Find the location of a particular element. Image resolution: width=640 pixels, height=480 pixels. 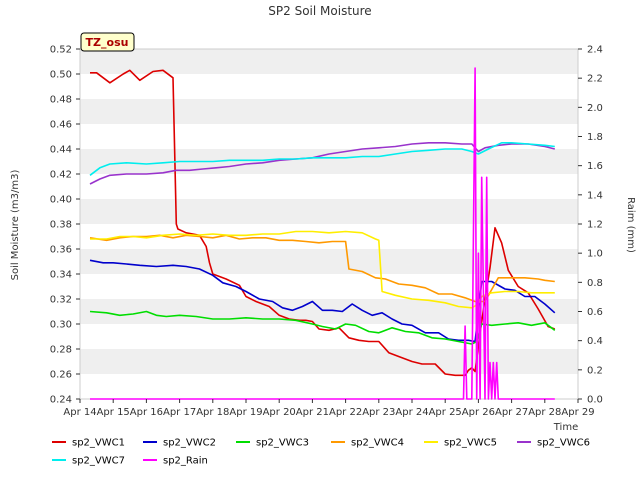

legend-item: sp2_VWC3 is located at coordinates (272, 443).